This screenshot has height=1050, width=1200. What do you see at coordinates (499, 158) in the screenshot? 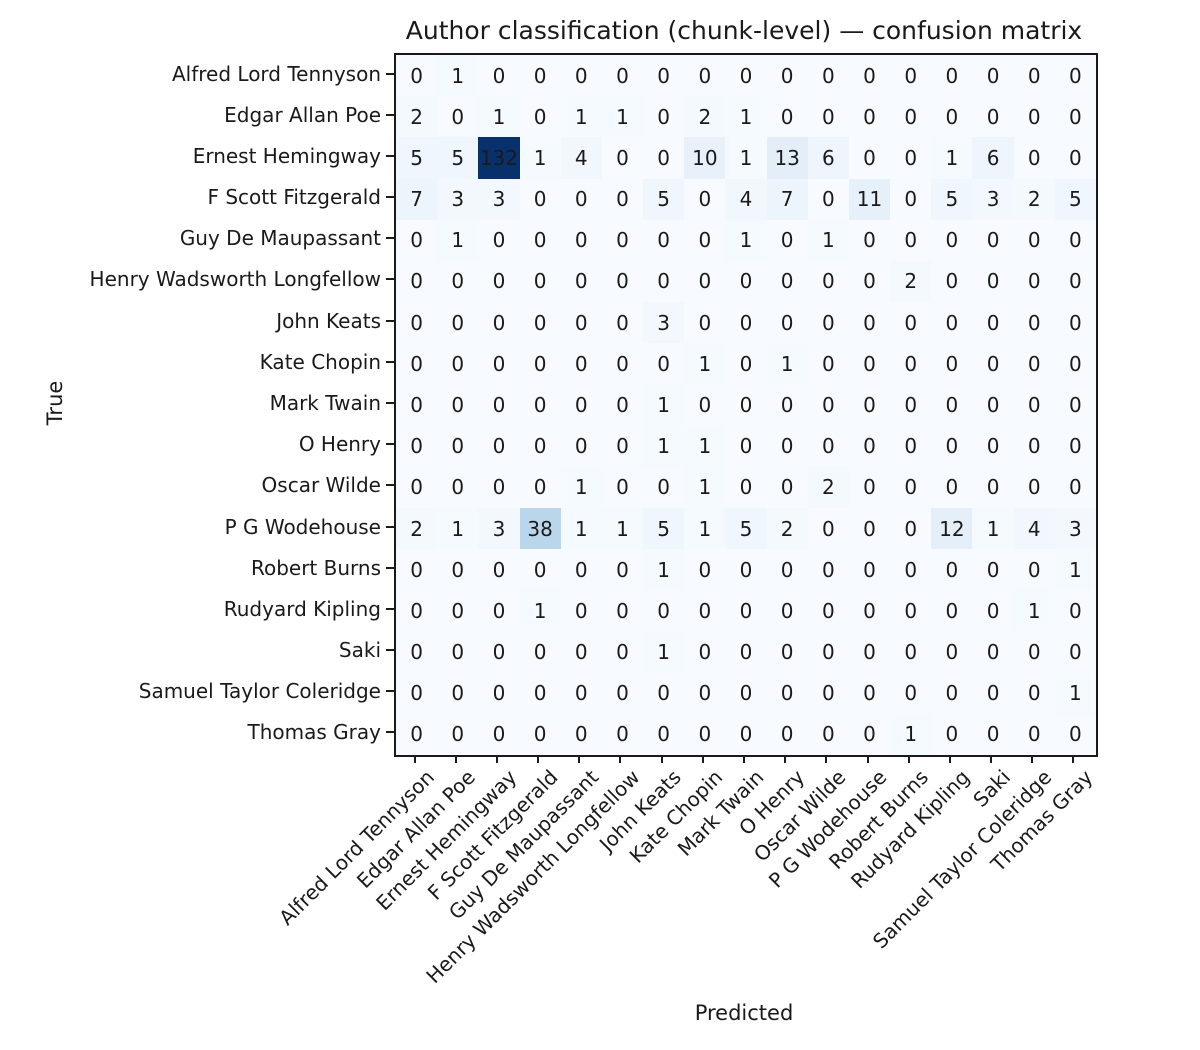
I see `matrix-cell: 132` at bounding box center [499, 158].